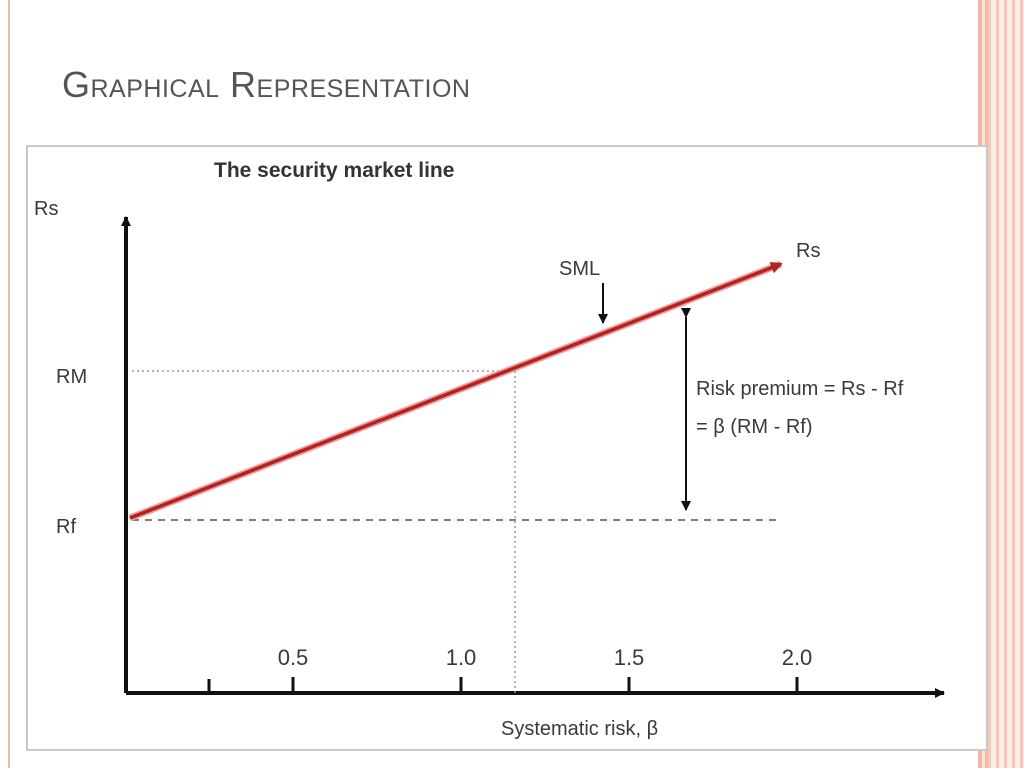  Describe the element at coordinates (266, 84) in the screenshot. I see `slide-title: Graphical Representation` at that location.